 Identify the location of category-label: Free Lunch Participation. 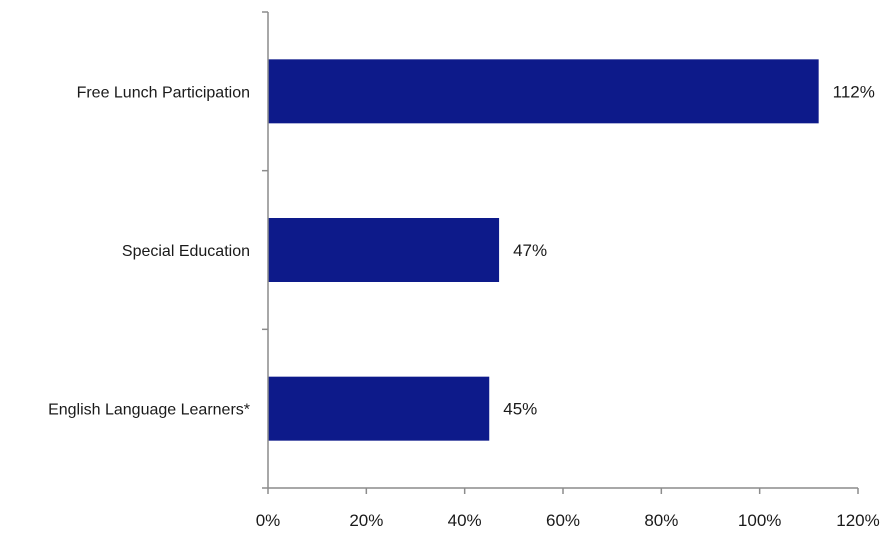
(163, 92).